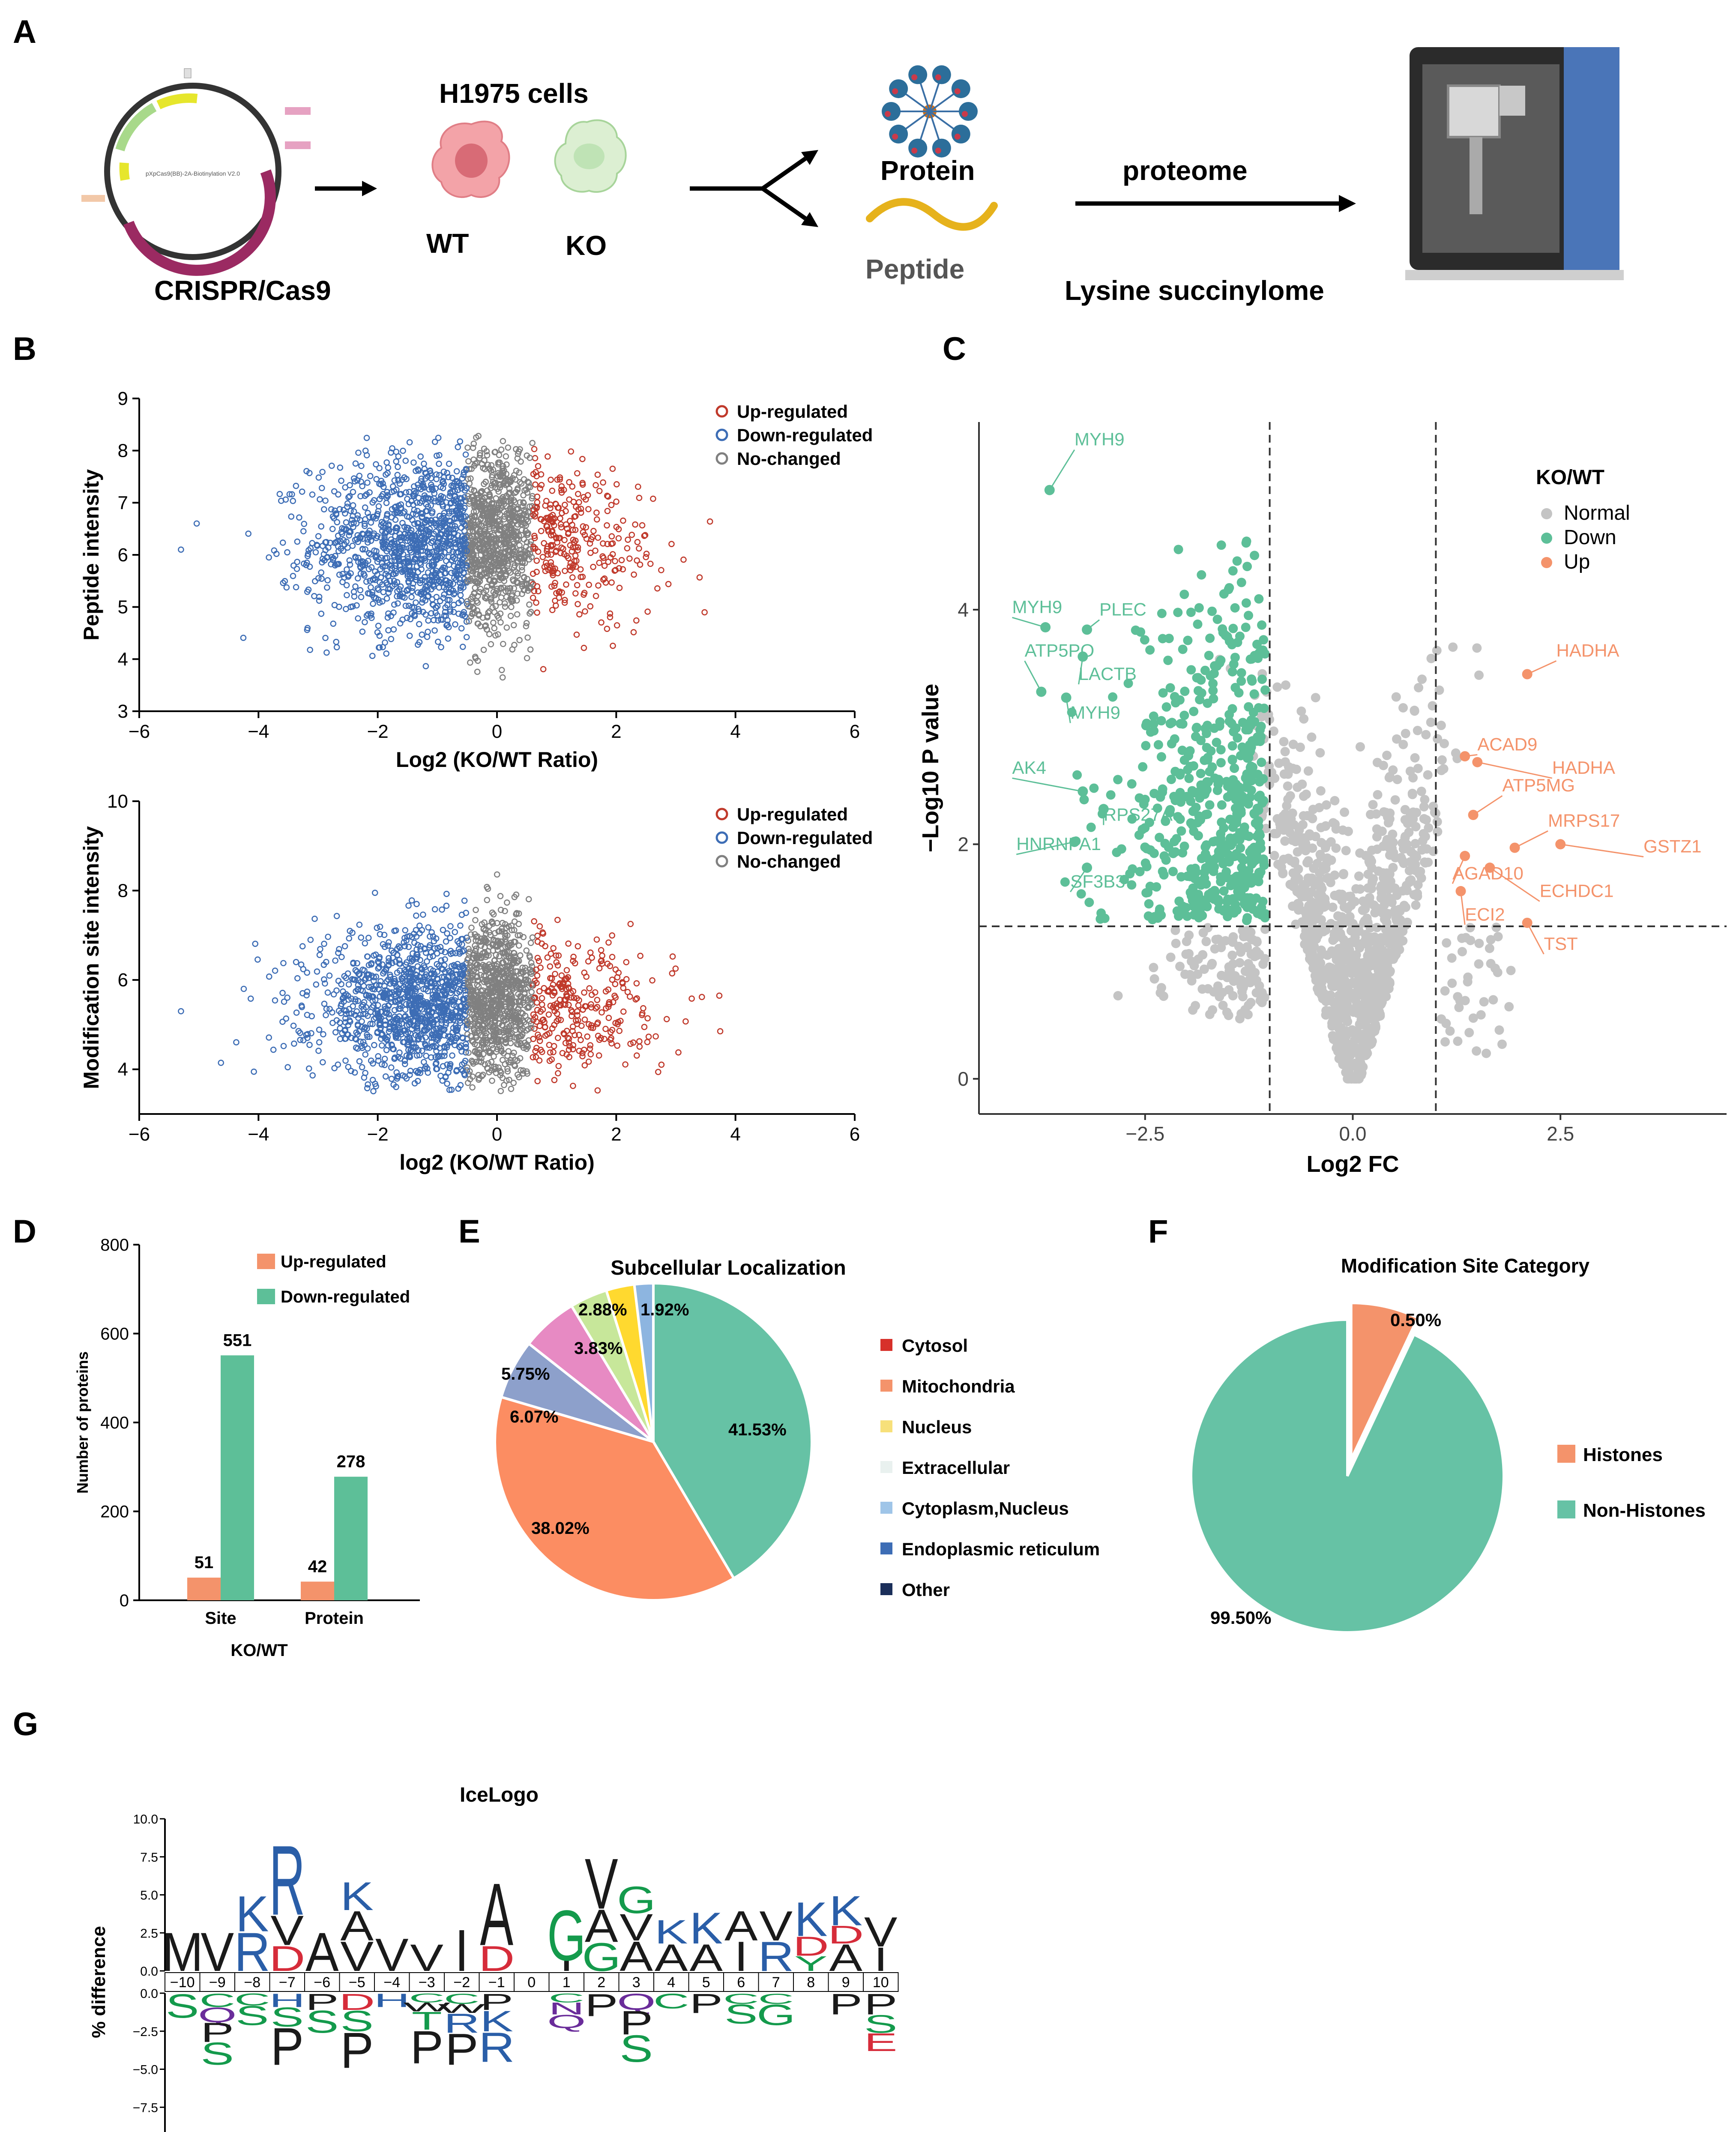  Describe the element at coordinates (1514, 163) in the screenshot. I see `mass-spectrometer-icon` at that location.